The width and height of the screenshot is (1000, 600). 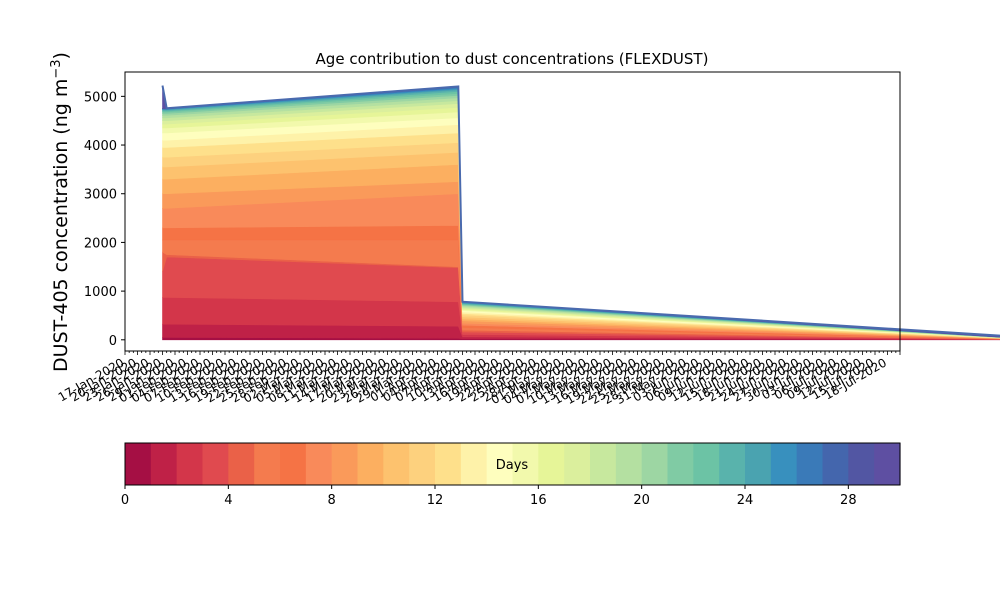 I want to click on colorbar-tick-label: 0, so click(x=125, y=500).